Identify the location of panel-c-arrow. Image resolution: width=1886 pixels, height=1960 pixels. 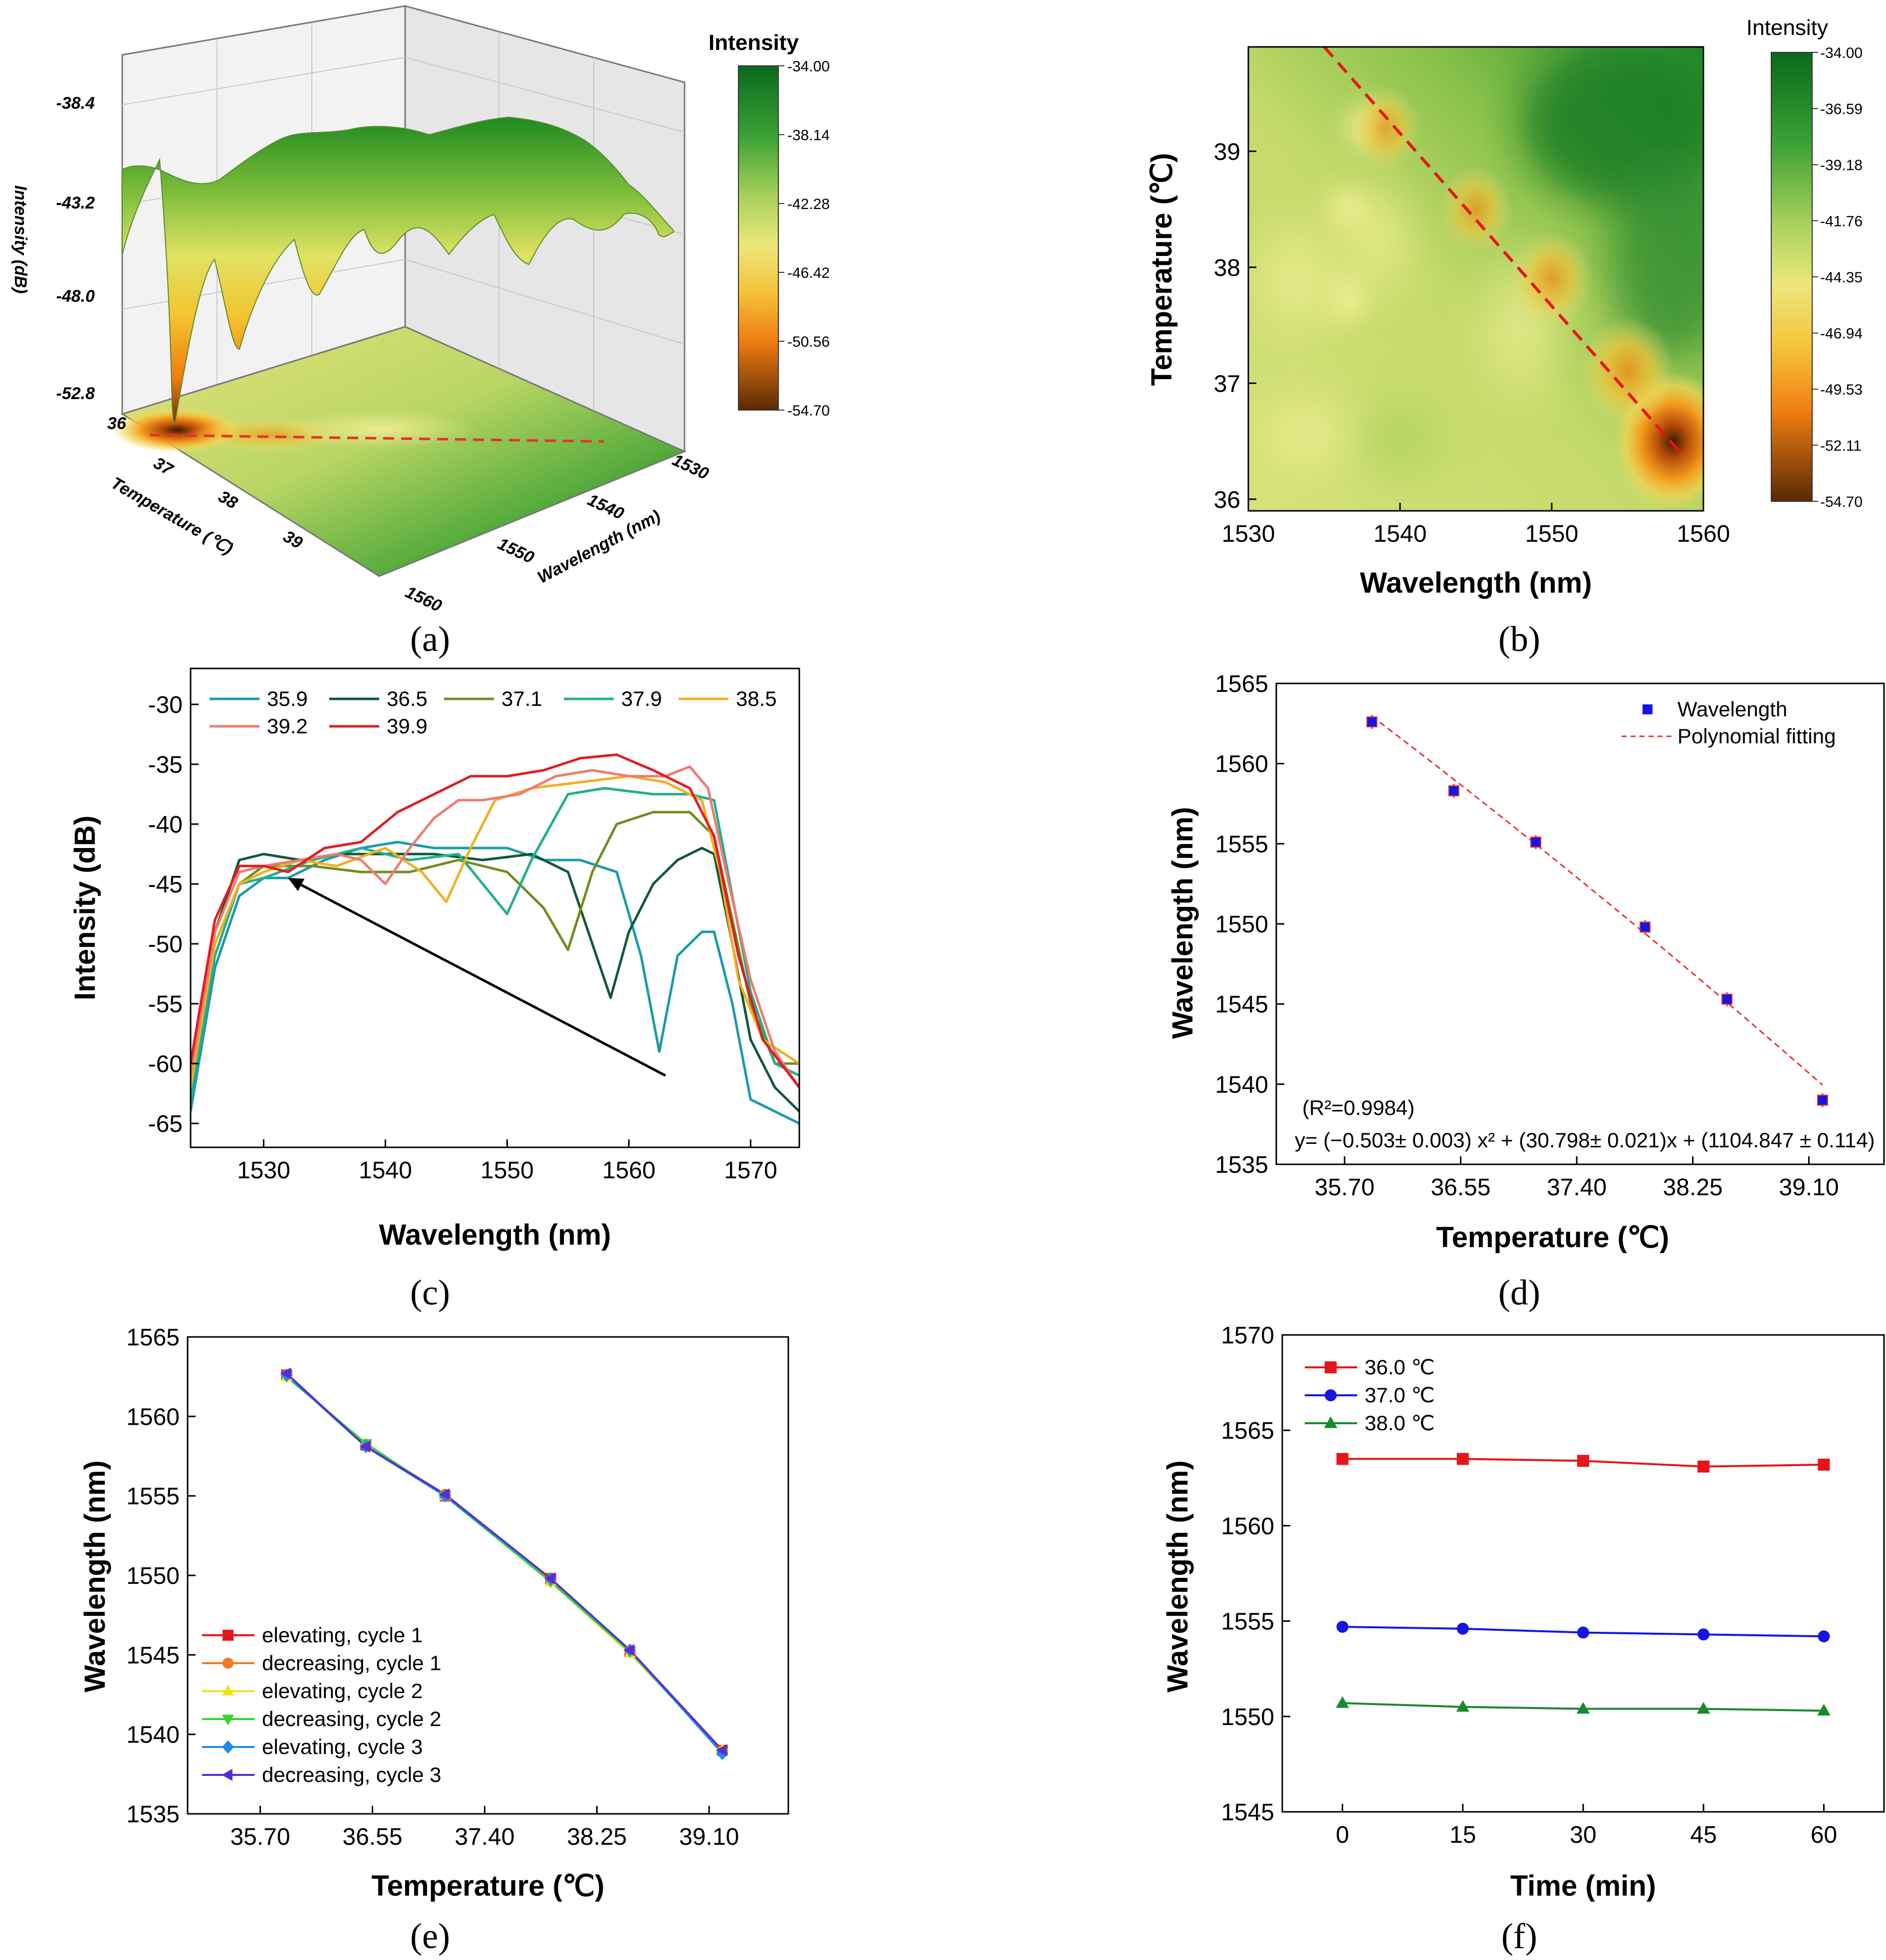
(483, 980).